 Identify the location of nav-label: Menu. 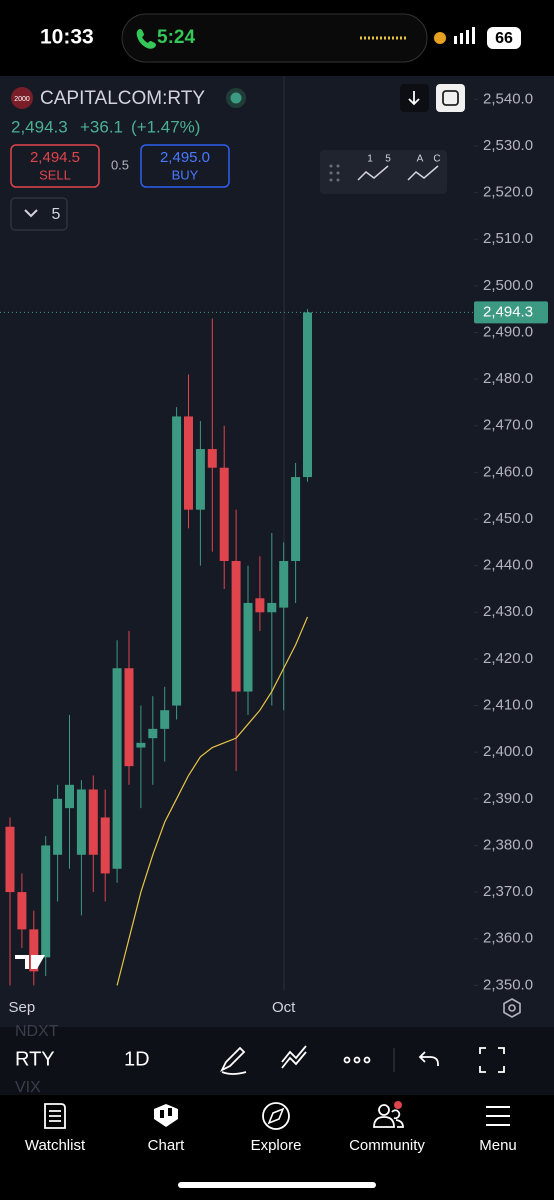
(498, 1145).